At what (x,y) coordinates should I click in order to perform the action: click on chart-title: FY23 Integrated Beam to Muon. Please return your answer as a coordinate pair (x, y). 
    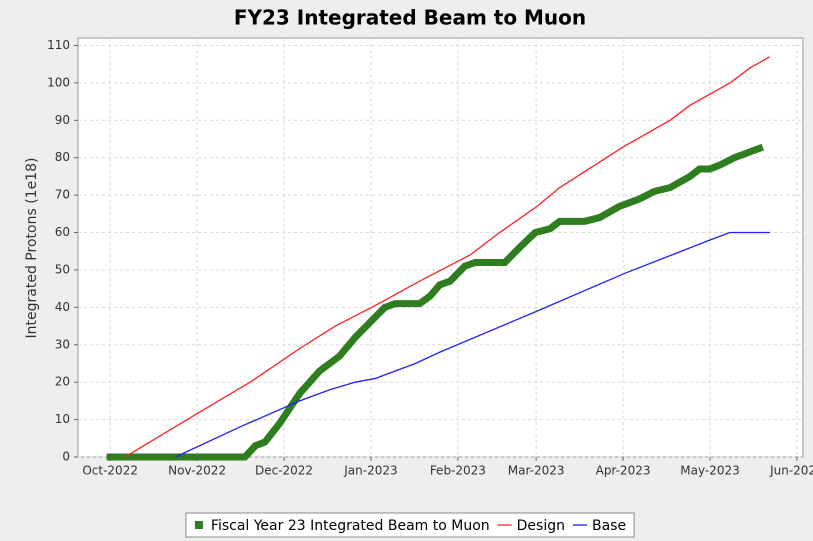
    Looking at the image, I should click on (410, 18).